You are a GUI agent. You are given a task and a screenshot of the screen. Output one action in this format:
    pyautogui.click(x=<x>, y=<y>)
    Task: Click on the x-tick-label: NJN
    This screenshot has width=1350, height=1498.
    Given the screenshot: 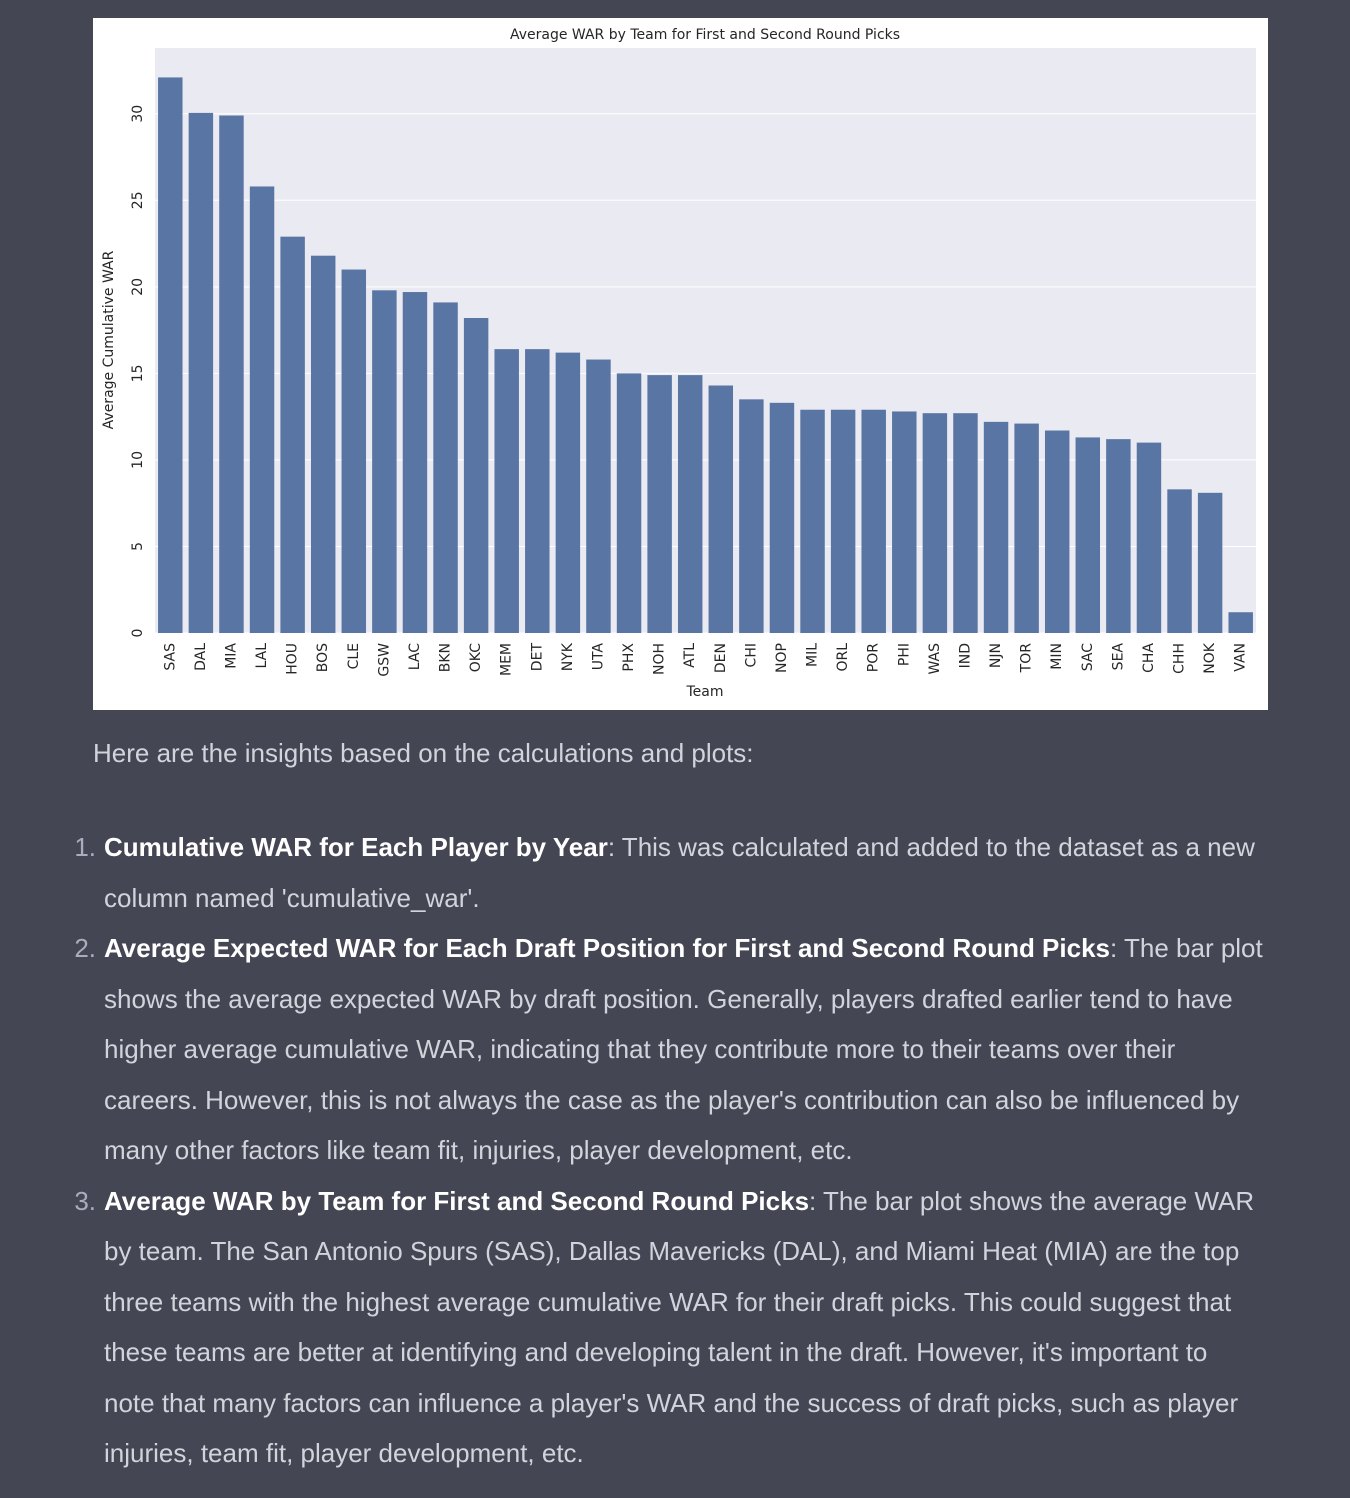 What is the action you would take?
    pyautogui.click(x=996, y=655)
    